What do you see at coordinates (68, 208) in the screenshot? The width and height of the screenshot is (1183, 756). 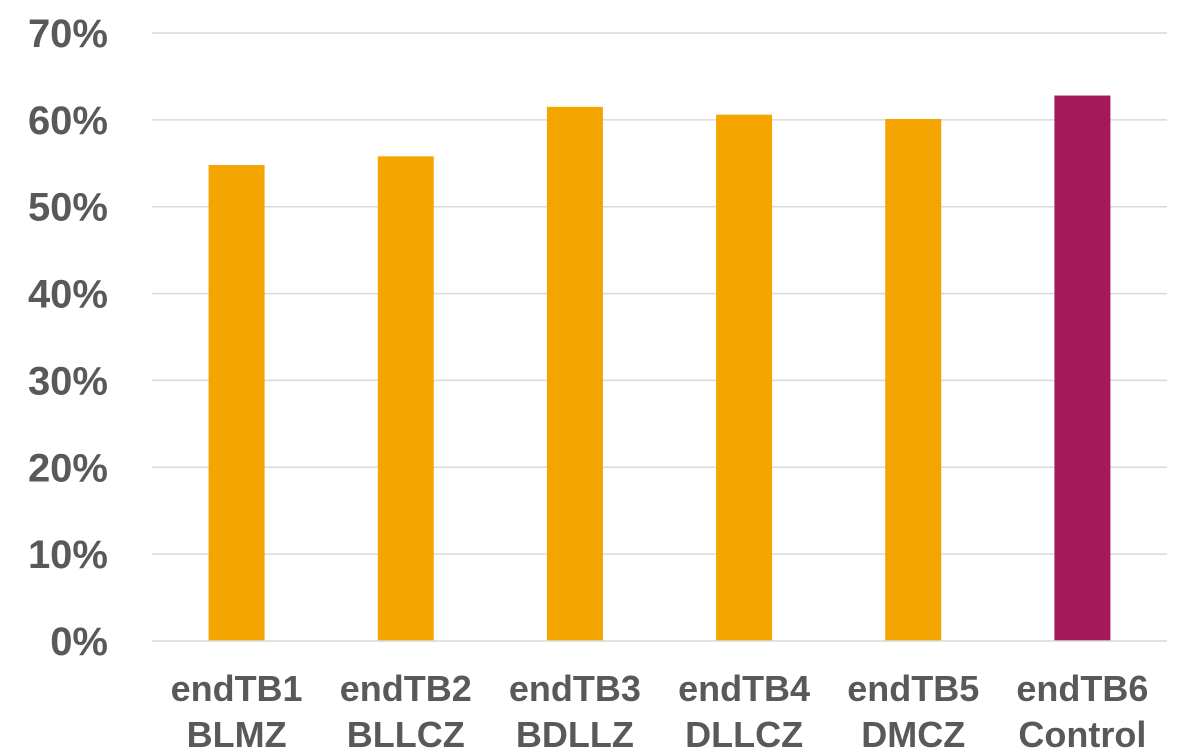 I see `y-tick-label: 50%` at bounding box center [68, 208].